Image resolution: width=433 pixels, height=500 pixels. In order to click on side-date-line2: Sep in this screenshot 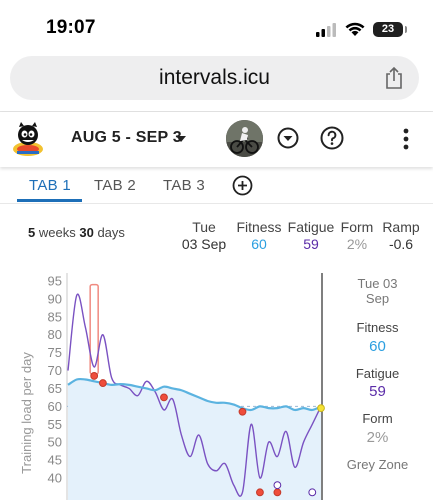, I will do `click(377, 298)`.